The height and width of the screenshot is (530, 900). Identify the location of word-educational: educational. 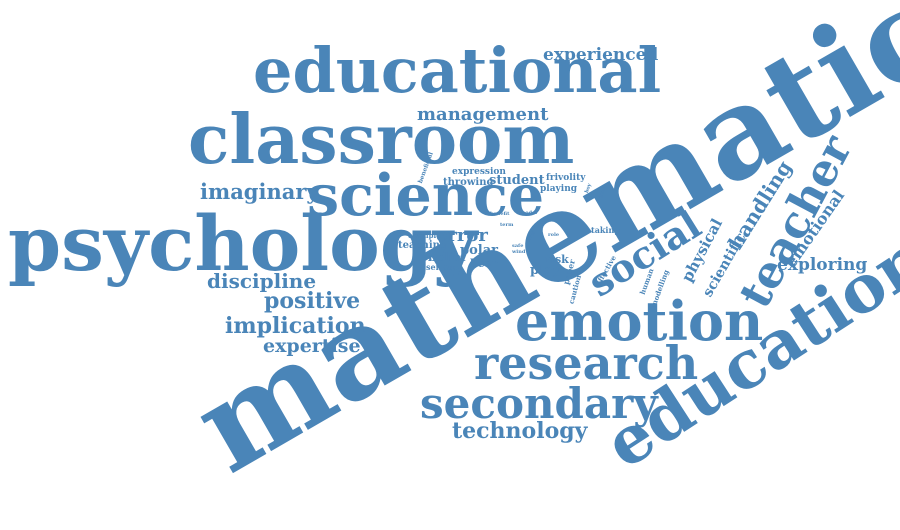
(457, 70).